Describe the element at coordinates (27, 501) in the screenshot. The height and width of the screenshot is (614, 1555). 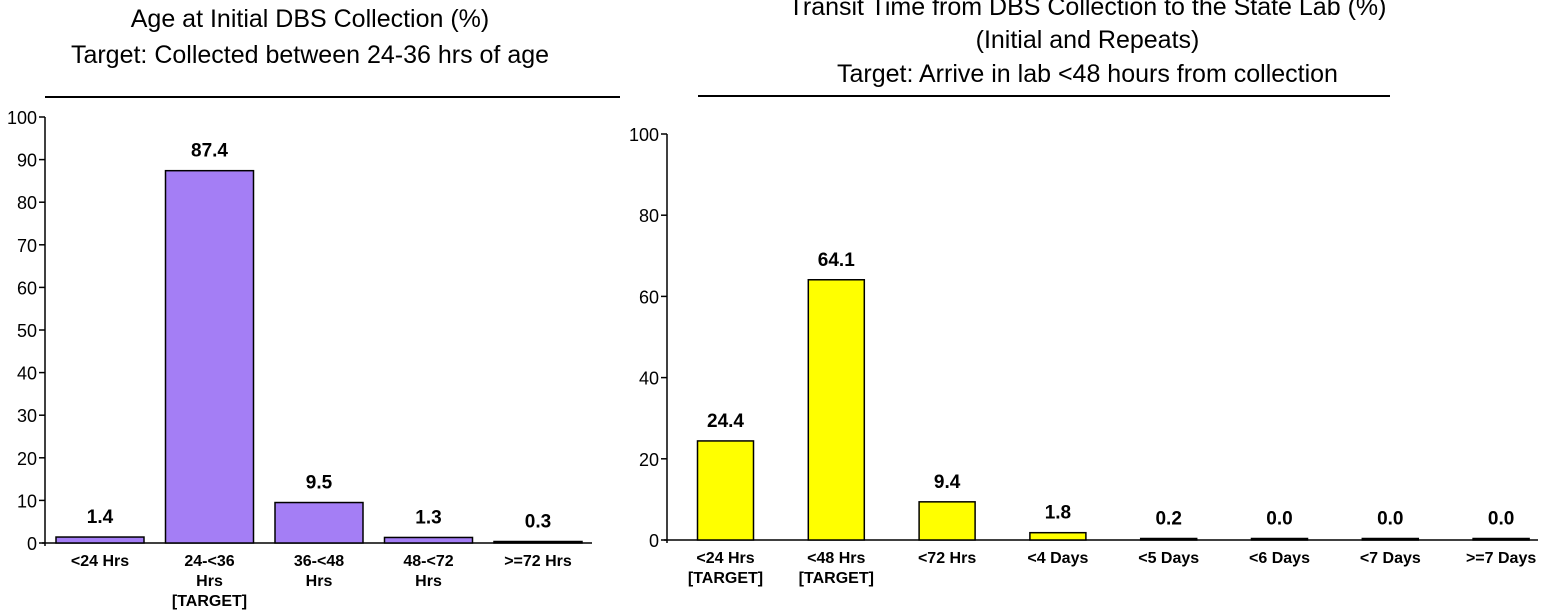
I see `y-tick-label: 10` at that location.